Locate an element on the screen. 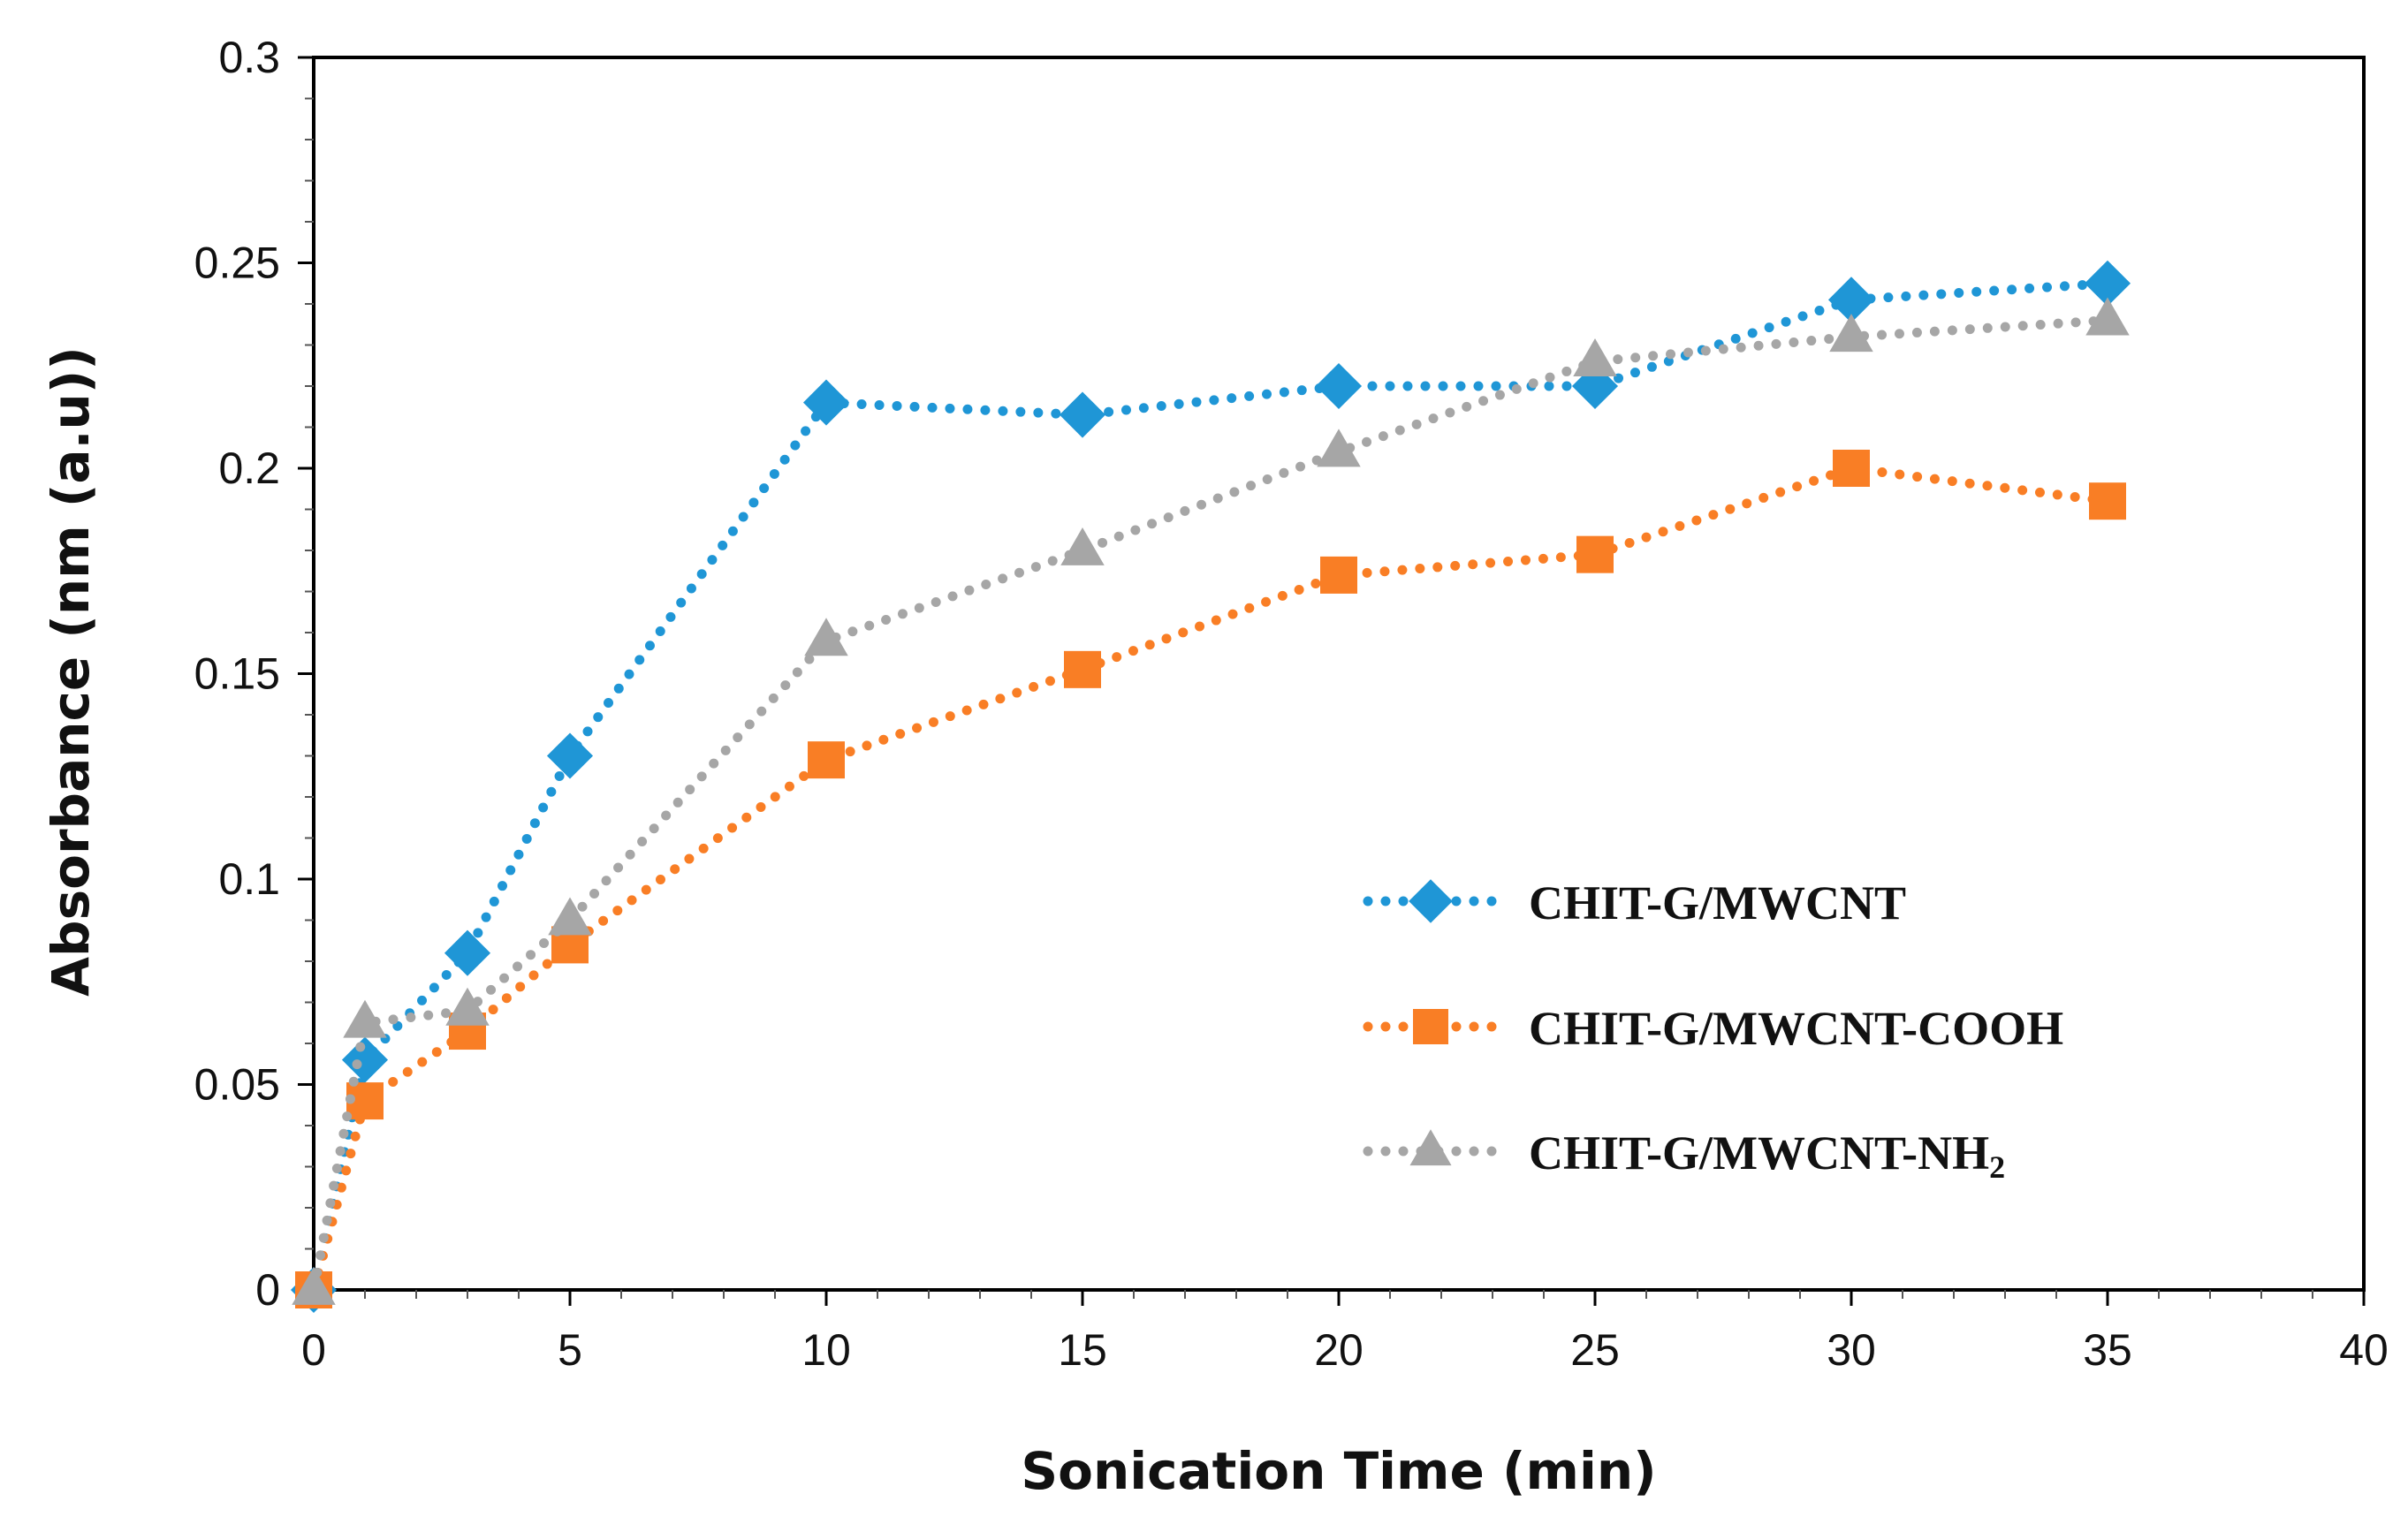 This screenshot has height=1532, width=2408. legend-item: CHIT-G/MWCNT-NH2 is located at coordinates (1684, 1155).